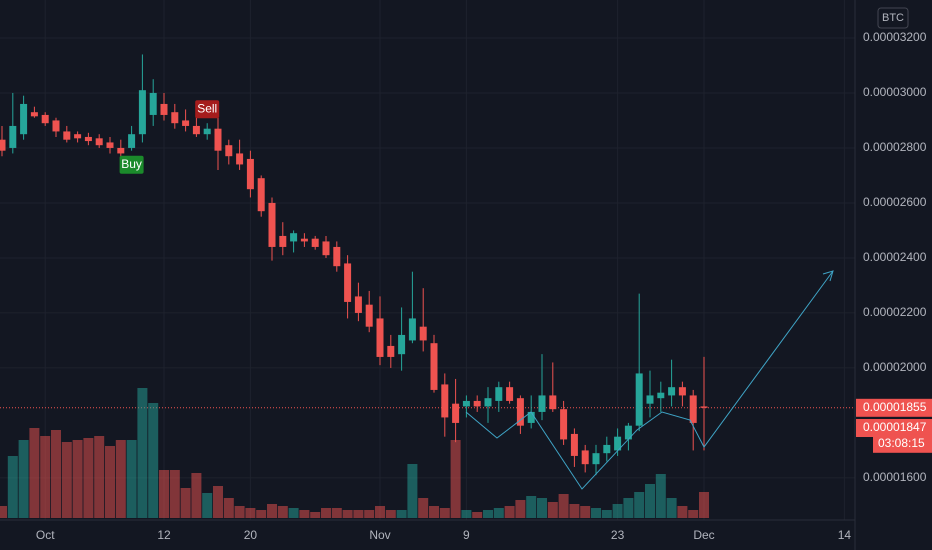 The height and width of the screenshot is (550, 932). What do you see at coordinates (45, 535) in the screenshot?
I see `x-tick-label: Oct` at bounding box center [45, 535].